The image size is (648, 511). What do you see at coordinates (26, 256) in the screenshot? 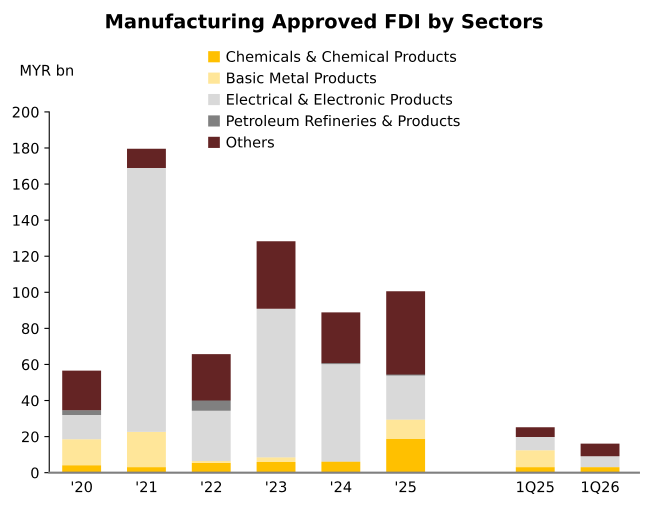
I see `y-tick-label: 120` at bounding box center [26, 256].